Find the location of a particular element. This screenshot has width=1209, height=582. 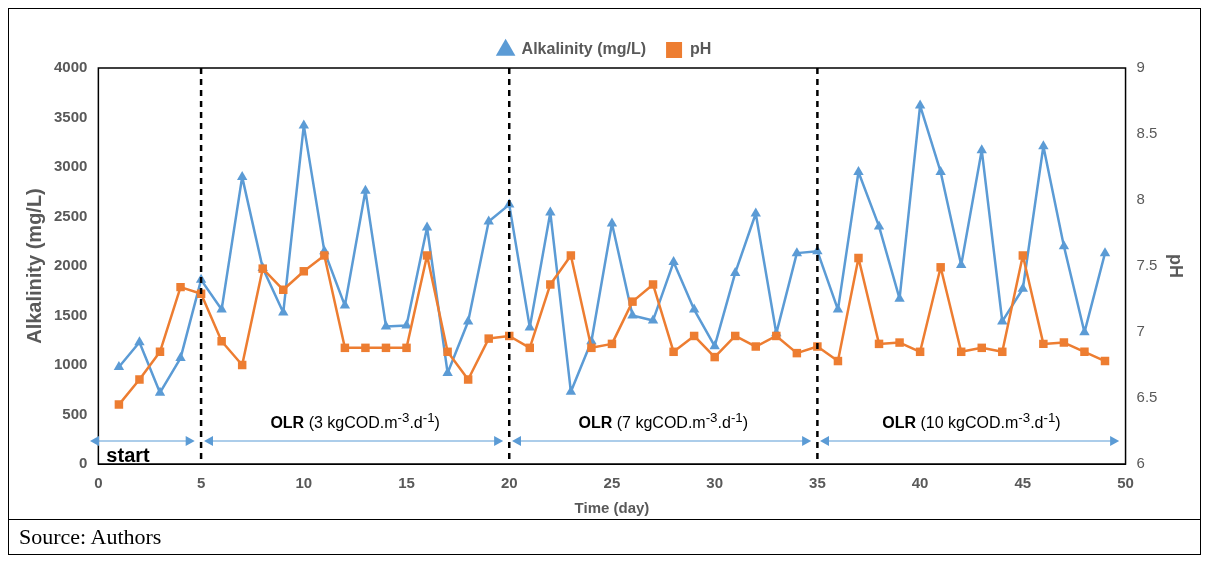

y-tick-label: 1500 is located at coordinates (70, 314).